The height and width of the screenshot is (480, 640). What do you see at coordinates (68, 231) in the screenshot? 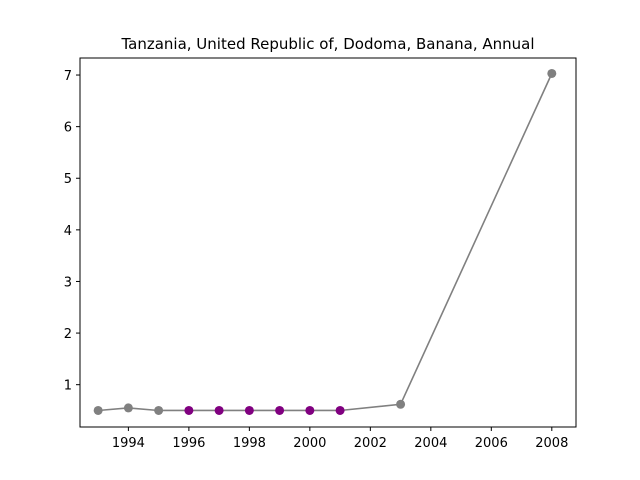
I see `y-tick-label: 4` at bounding box center [68, 231].